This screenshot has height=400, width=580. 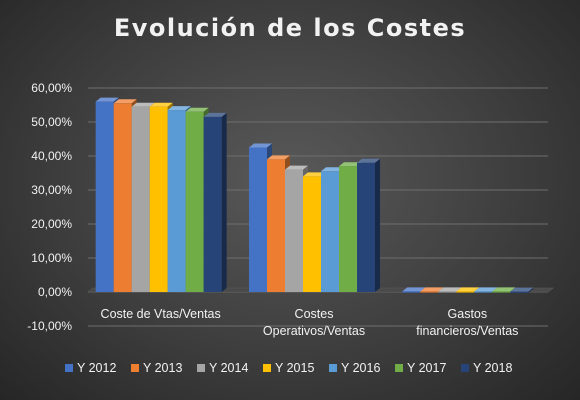 What do you see at coordinates (96, 368) in the screenshot?
I see `legend-label: Y 2012` at bounding box center [96, 368].